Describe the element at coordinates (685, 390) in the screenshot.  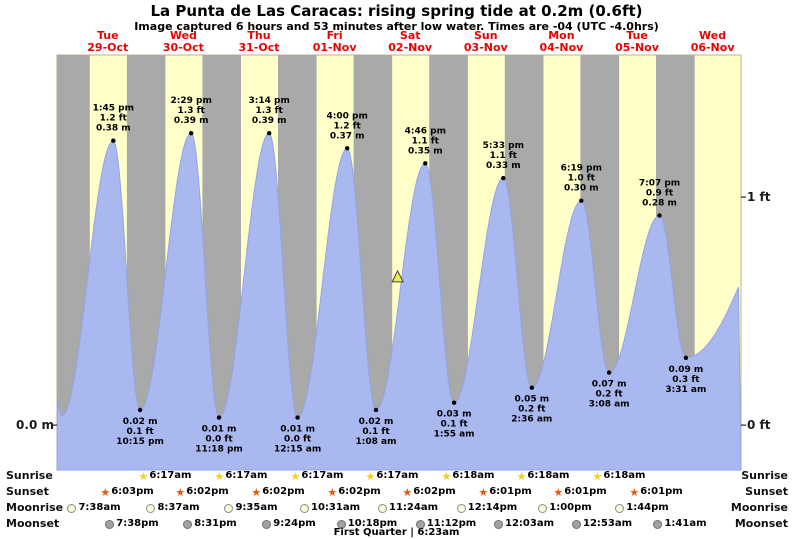
I see `tide-annotation-line: 3:31 am` at that location.